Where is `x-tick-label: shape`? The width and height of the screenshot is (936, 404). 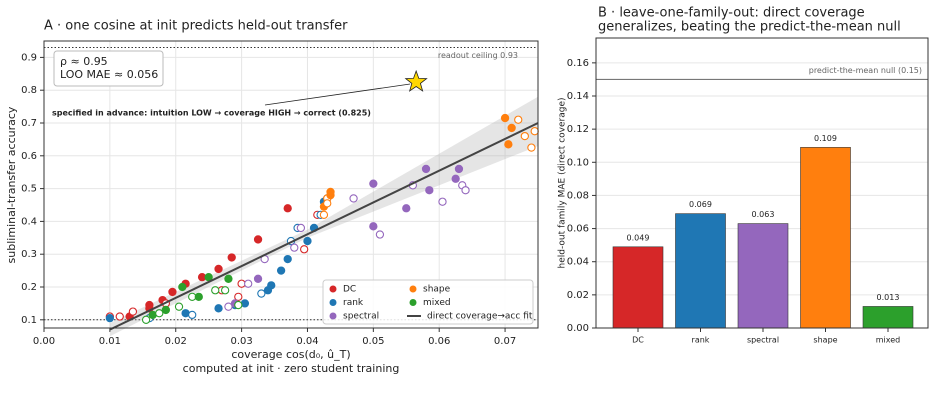
x-tick-label: shape is located at coordinates (825, 340).